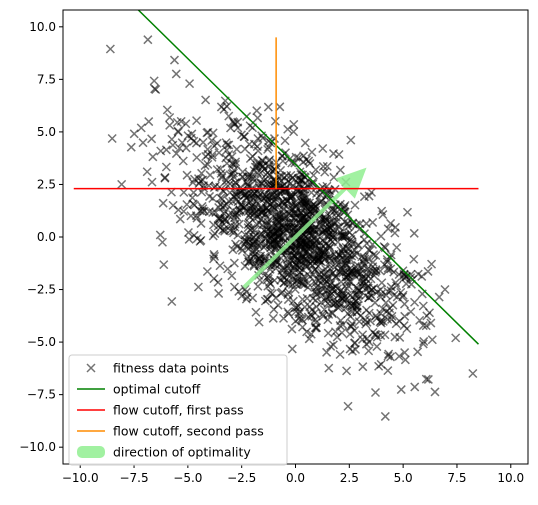  Describe the element at coordinates (182, 452) in the screenshot. I see `legend-label: direction of optimality` at that location.